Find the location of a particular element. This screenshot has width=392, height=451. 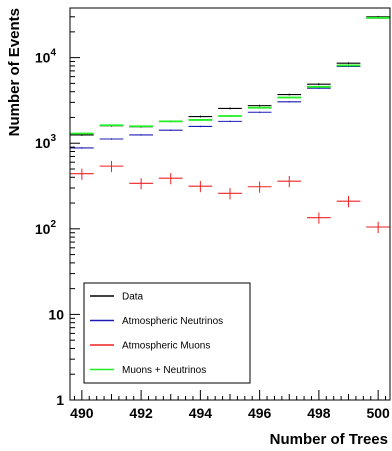

x-axis-title: Number of Trees is located at coordinates (329, 439).